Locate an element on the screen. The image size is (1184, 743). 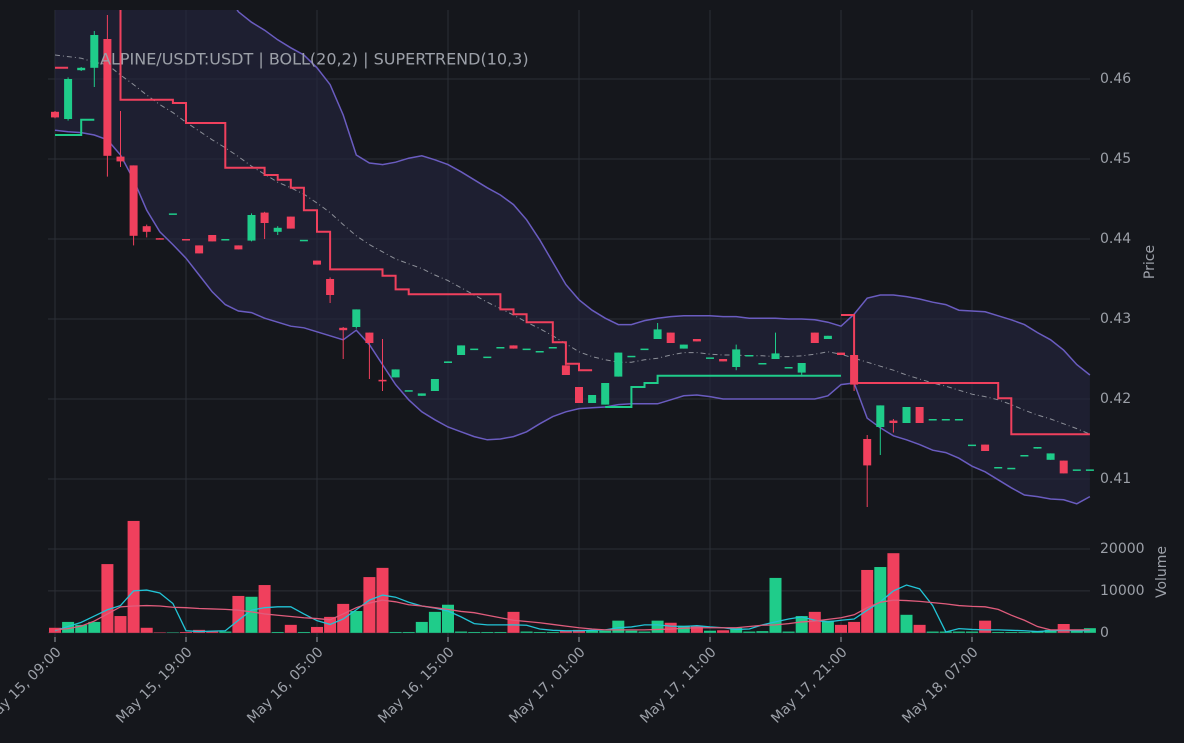
volume-average is located at coordinates (572, 608).